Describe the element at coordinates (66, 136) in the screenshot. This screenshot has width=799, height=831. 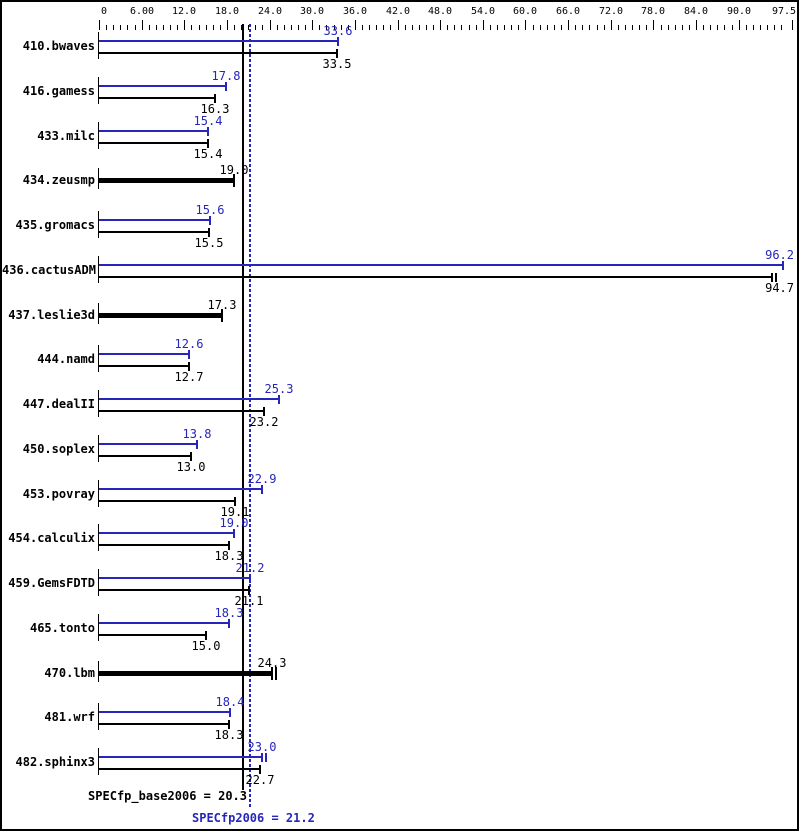
I see `benchmark-label: 433.milc` at that location.